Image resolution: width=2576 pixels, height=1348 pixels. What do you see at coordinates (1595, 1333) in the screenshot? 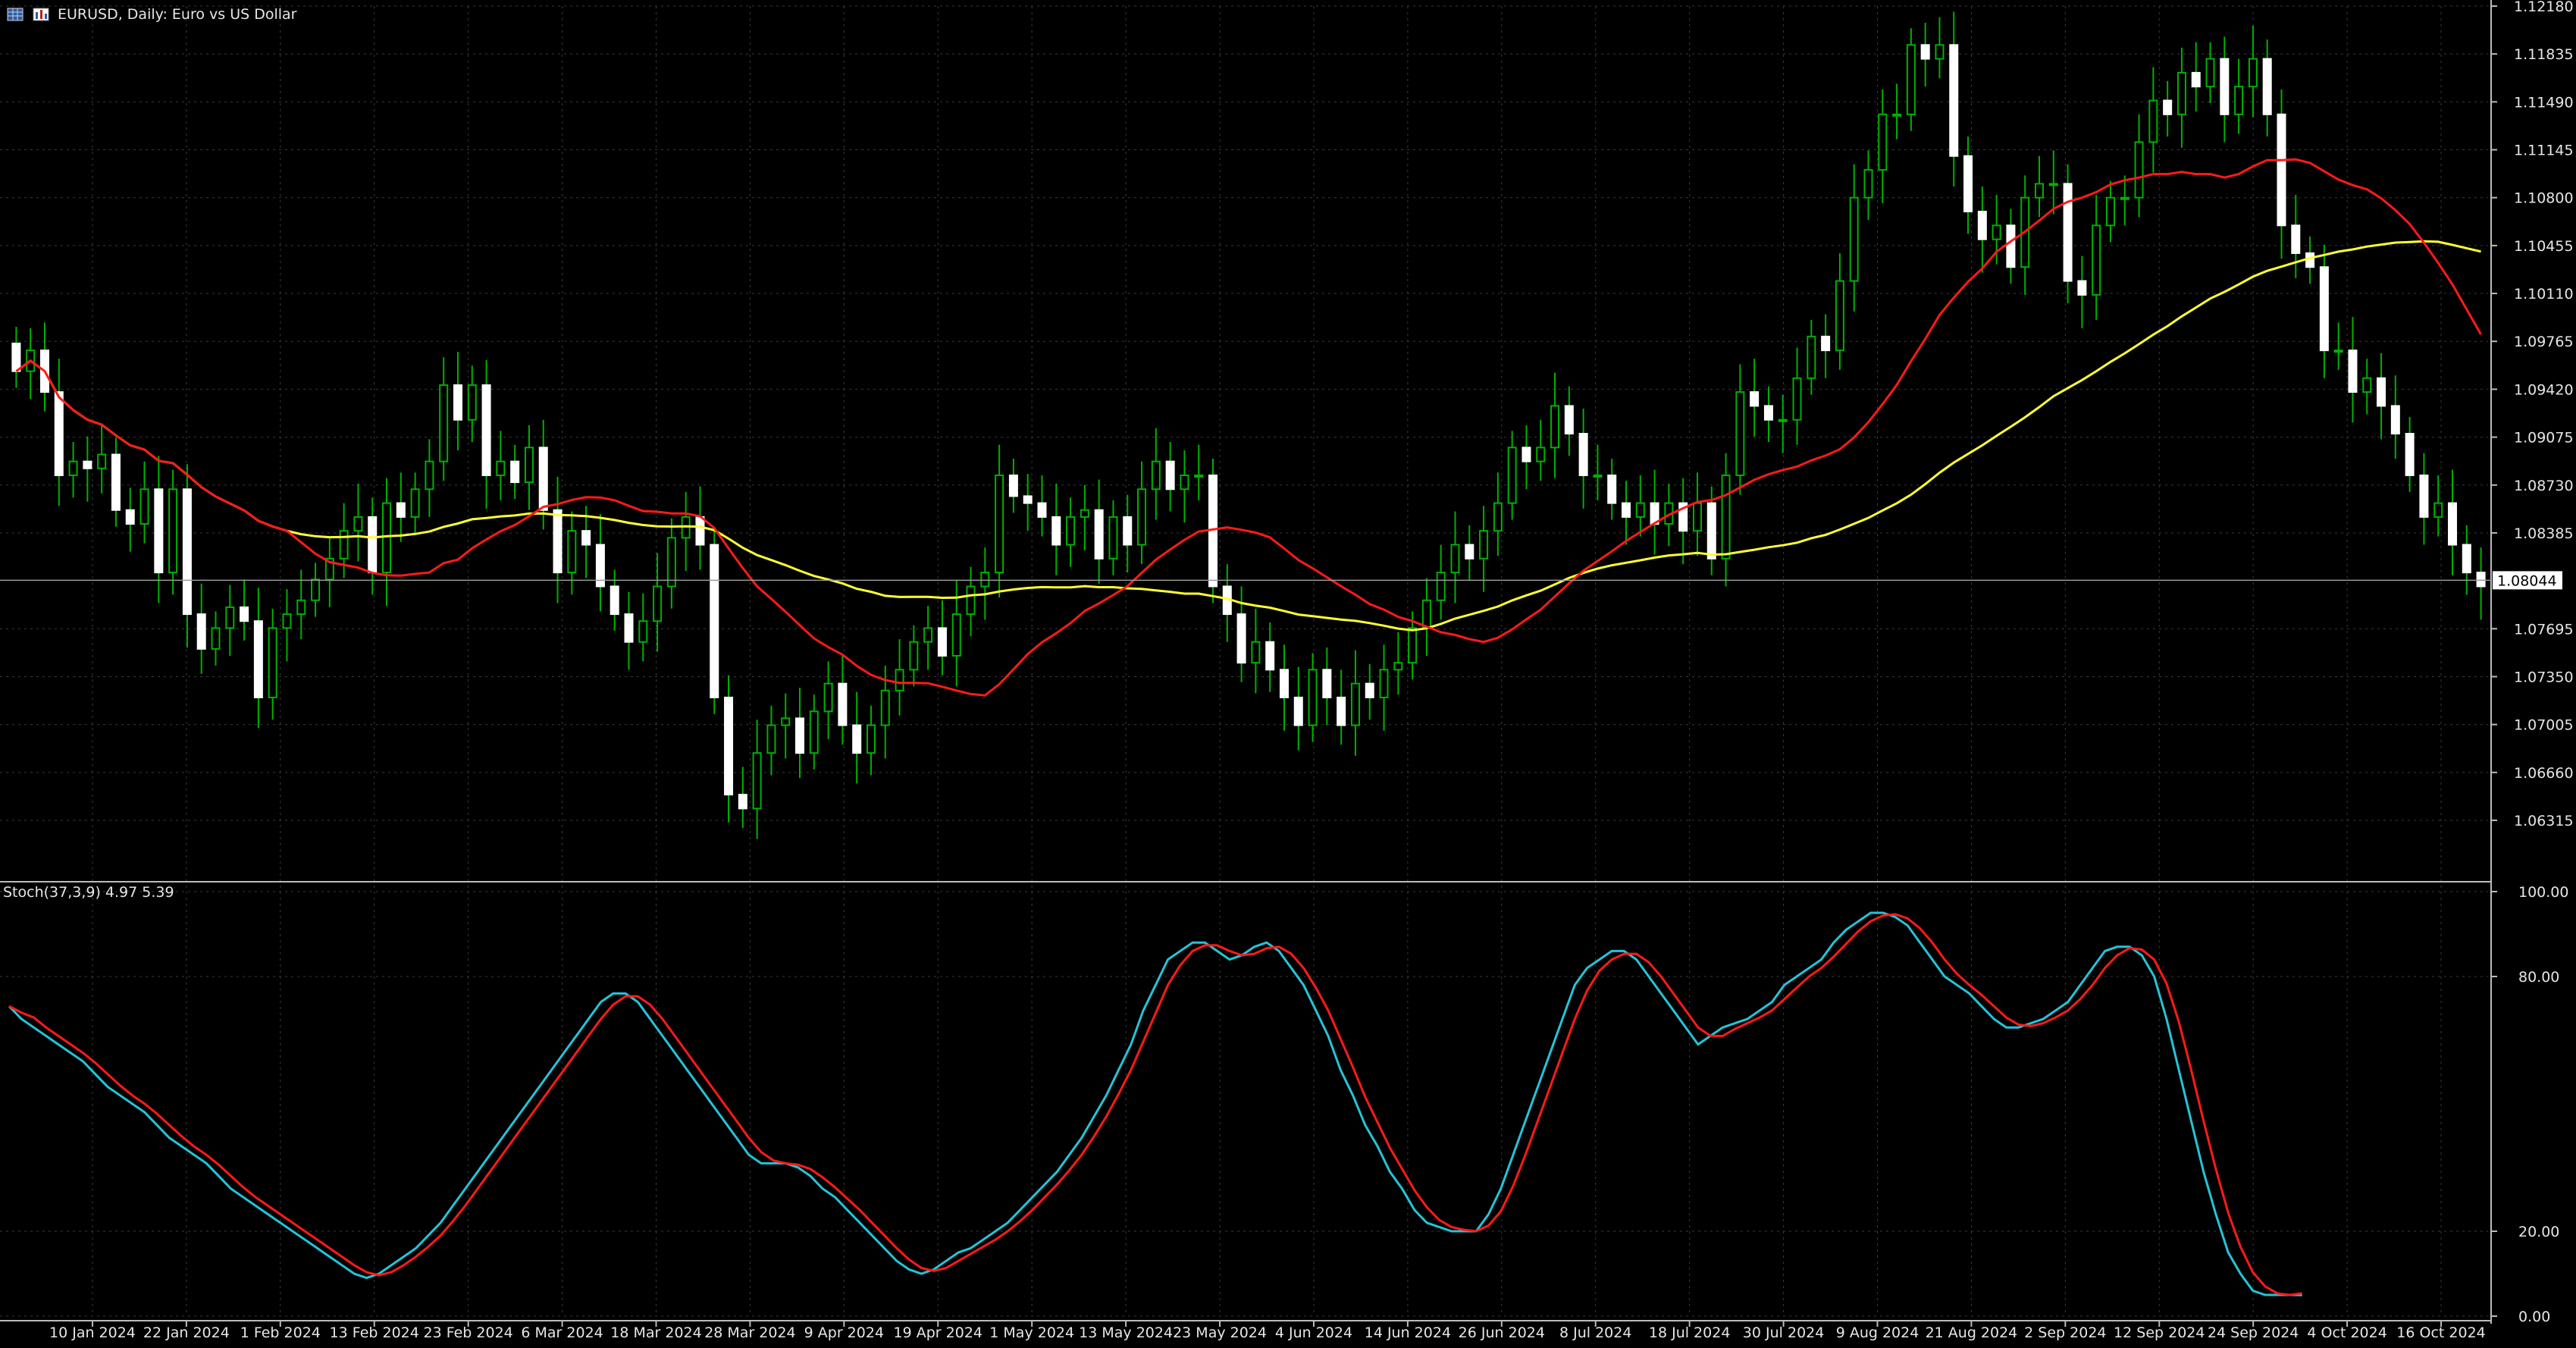
I see `time-tick-label: 8 Jul 2024` at bounding box center [1595, 1333].